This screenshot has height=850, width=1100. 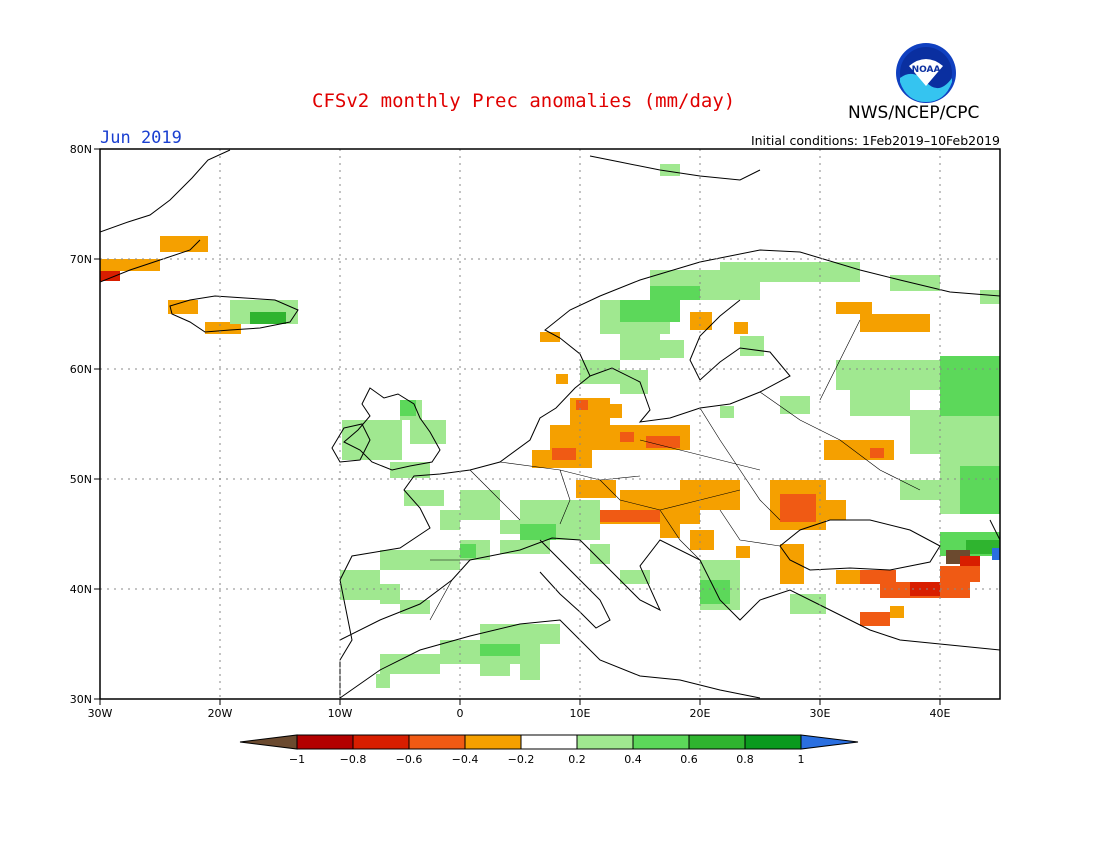 I want to click on russia-north-dry, so click(x=735, y=343).